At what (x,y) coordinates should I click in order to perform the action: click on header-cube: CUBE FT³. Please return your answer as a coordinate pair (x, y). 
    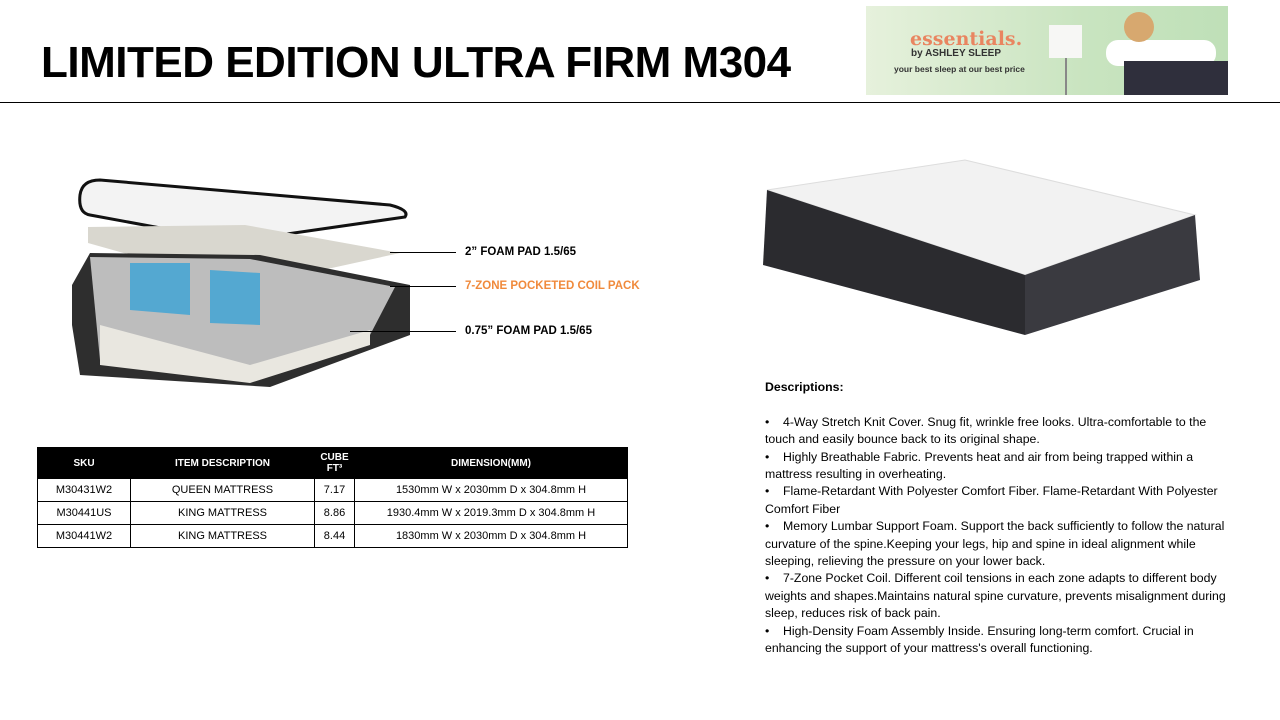
    Looking at the image, I should click on (334, 463).